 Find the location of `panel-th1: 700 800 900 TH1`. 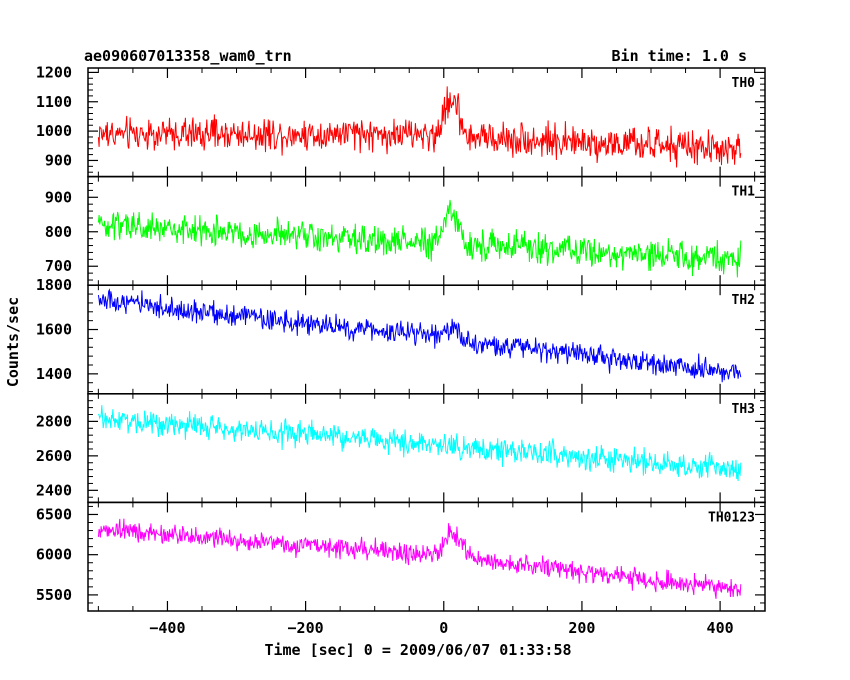

panel-th1: 700 800 900 TH1 is located at coordinates (405, 230).